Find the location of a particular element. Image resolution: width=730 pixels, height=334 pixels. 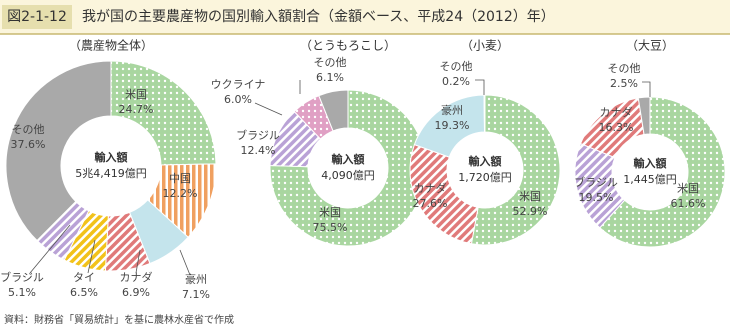

center-value: 1,720億円 is located at coordinates (485, 177).